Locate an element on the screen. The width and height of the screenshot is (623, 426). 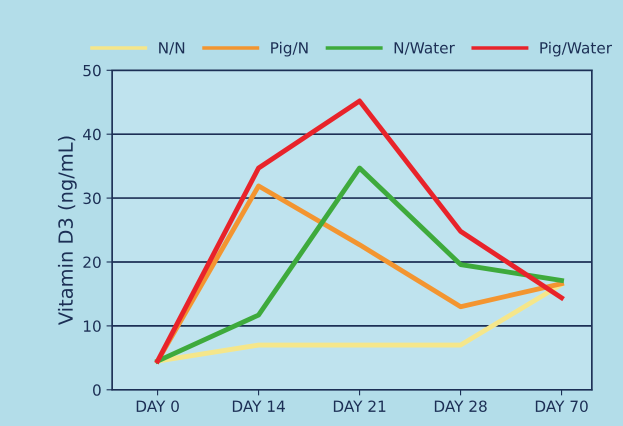
y-tick-label: 50 is located at coordinates (92, 70).